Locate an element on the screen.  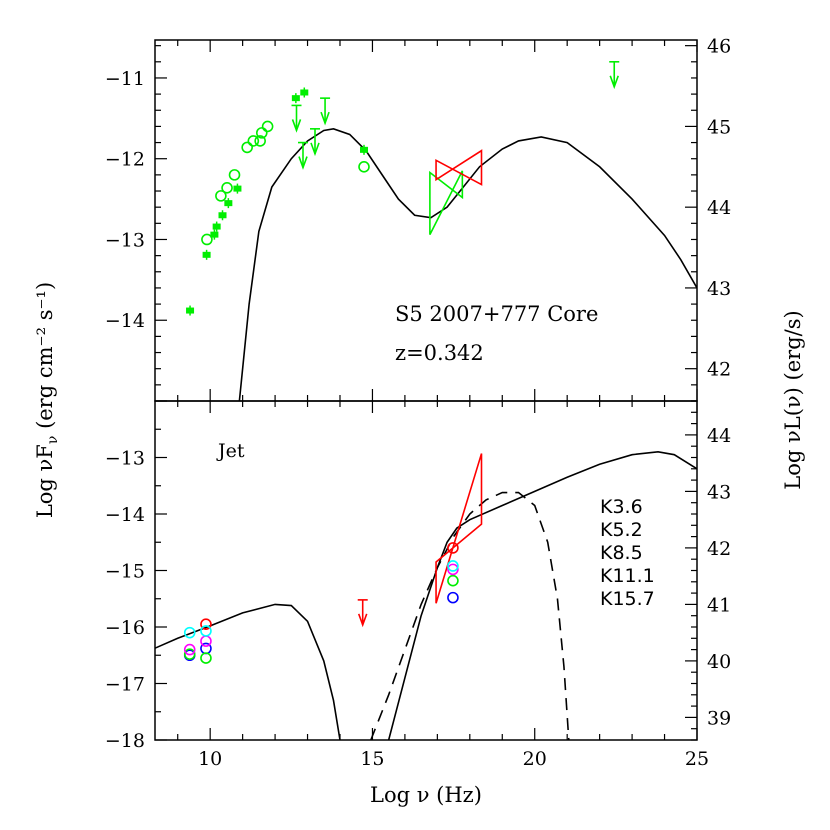
redshift-label: z=0.342 is located at coordinates (439, 353).